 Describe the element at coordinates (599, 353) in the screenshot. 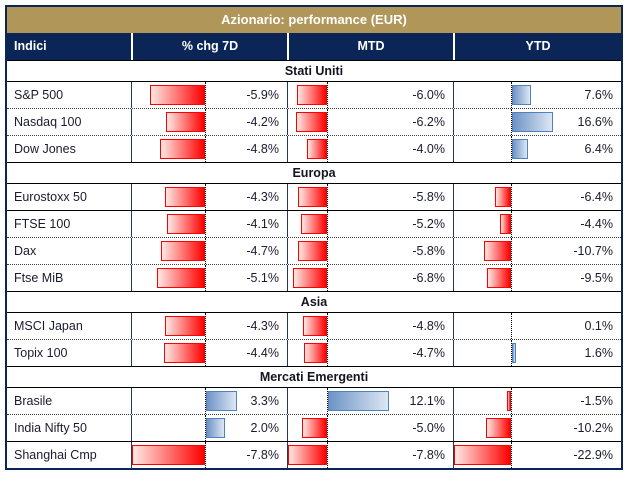

I see `cell-value: 1.6%` at that location.